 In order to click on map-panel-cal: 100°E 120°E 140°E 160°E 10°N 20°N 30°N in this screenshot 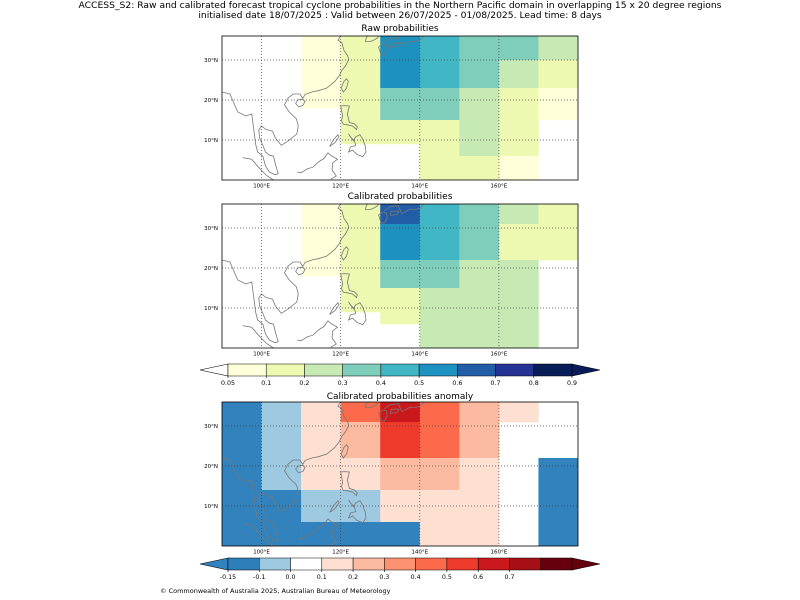, I will do `click(391, 280)`.